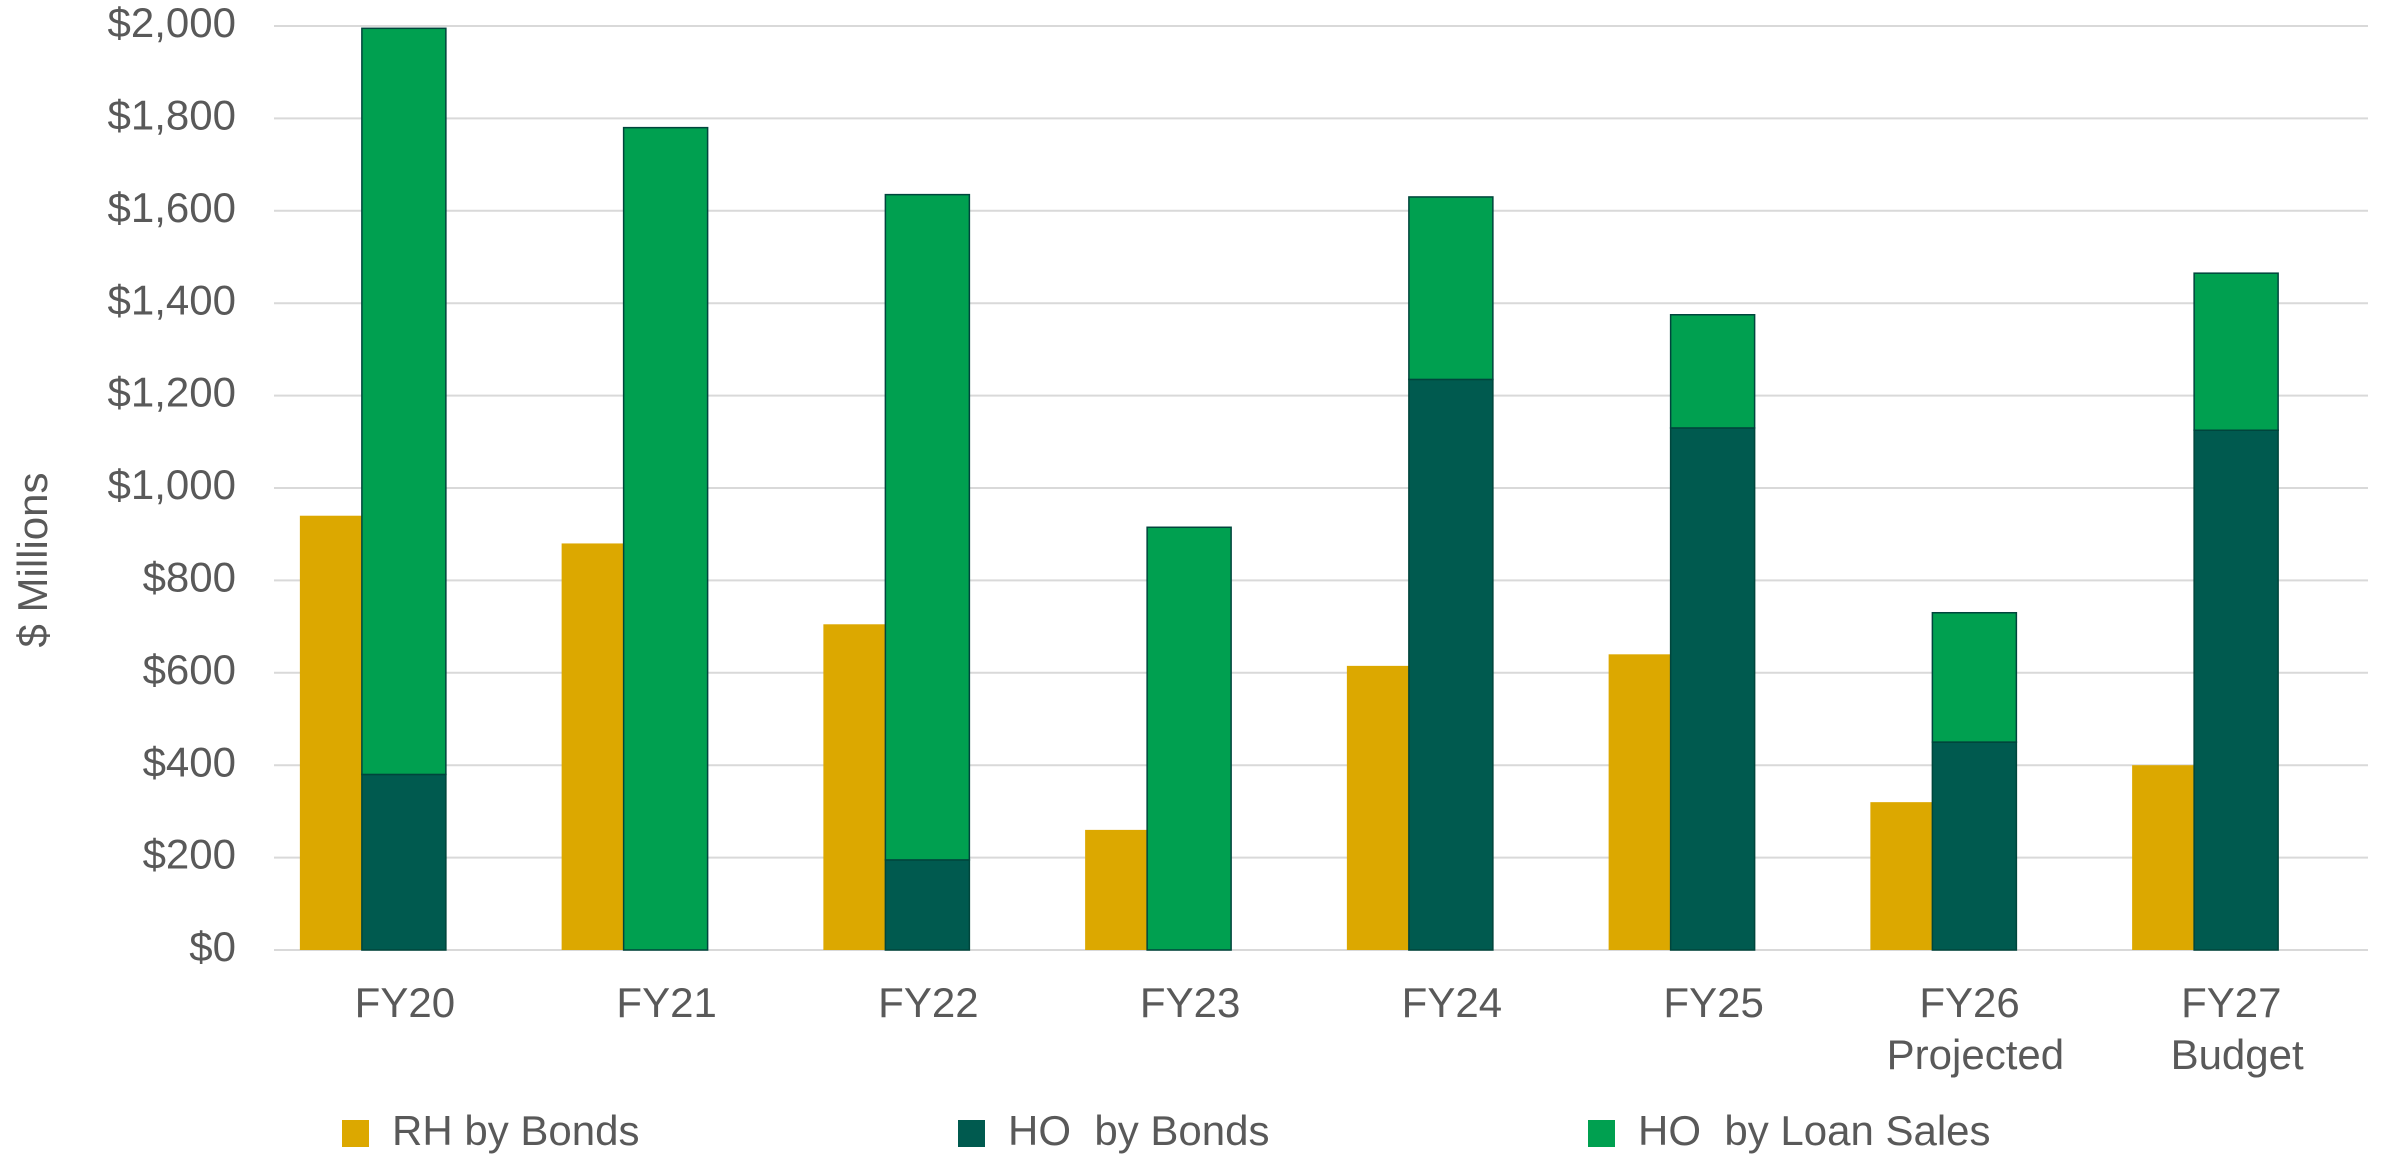  What do you see at coordinates (2237, 1002) in the screenshot?
I see `x-tick-label-line: FY27` at bounding box center [2237, 1002].